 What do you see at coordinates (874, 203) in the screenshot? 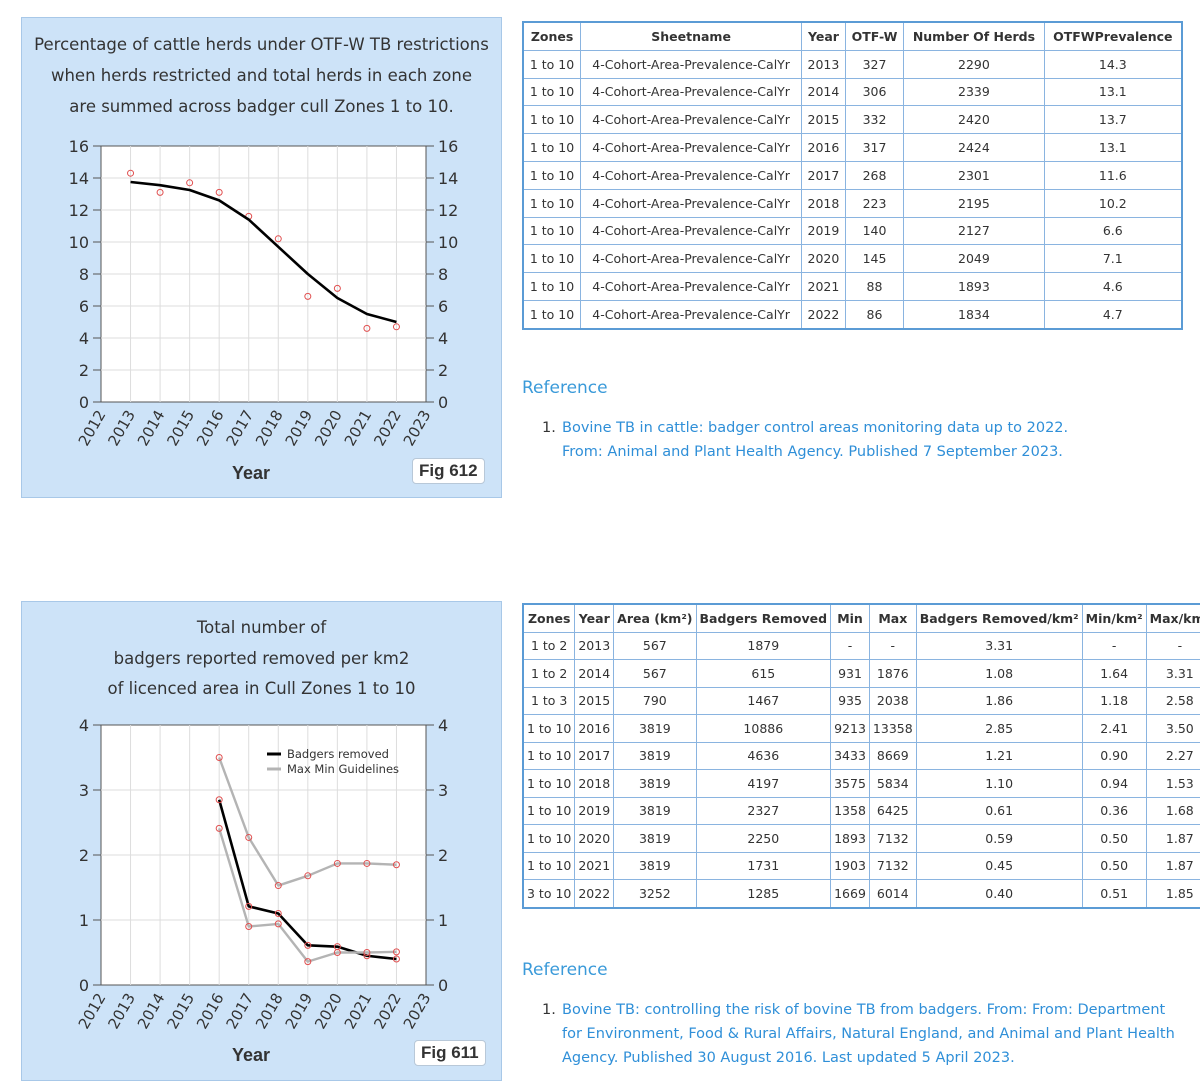
I see `table-cell: 223` at bounding box center [874, 203].